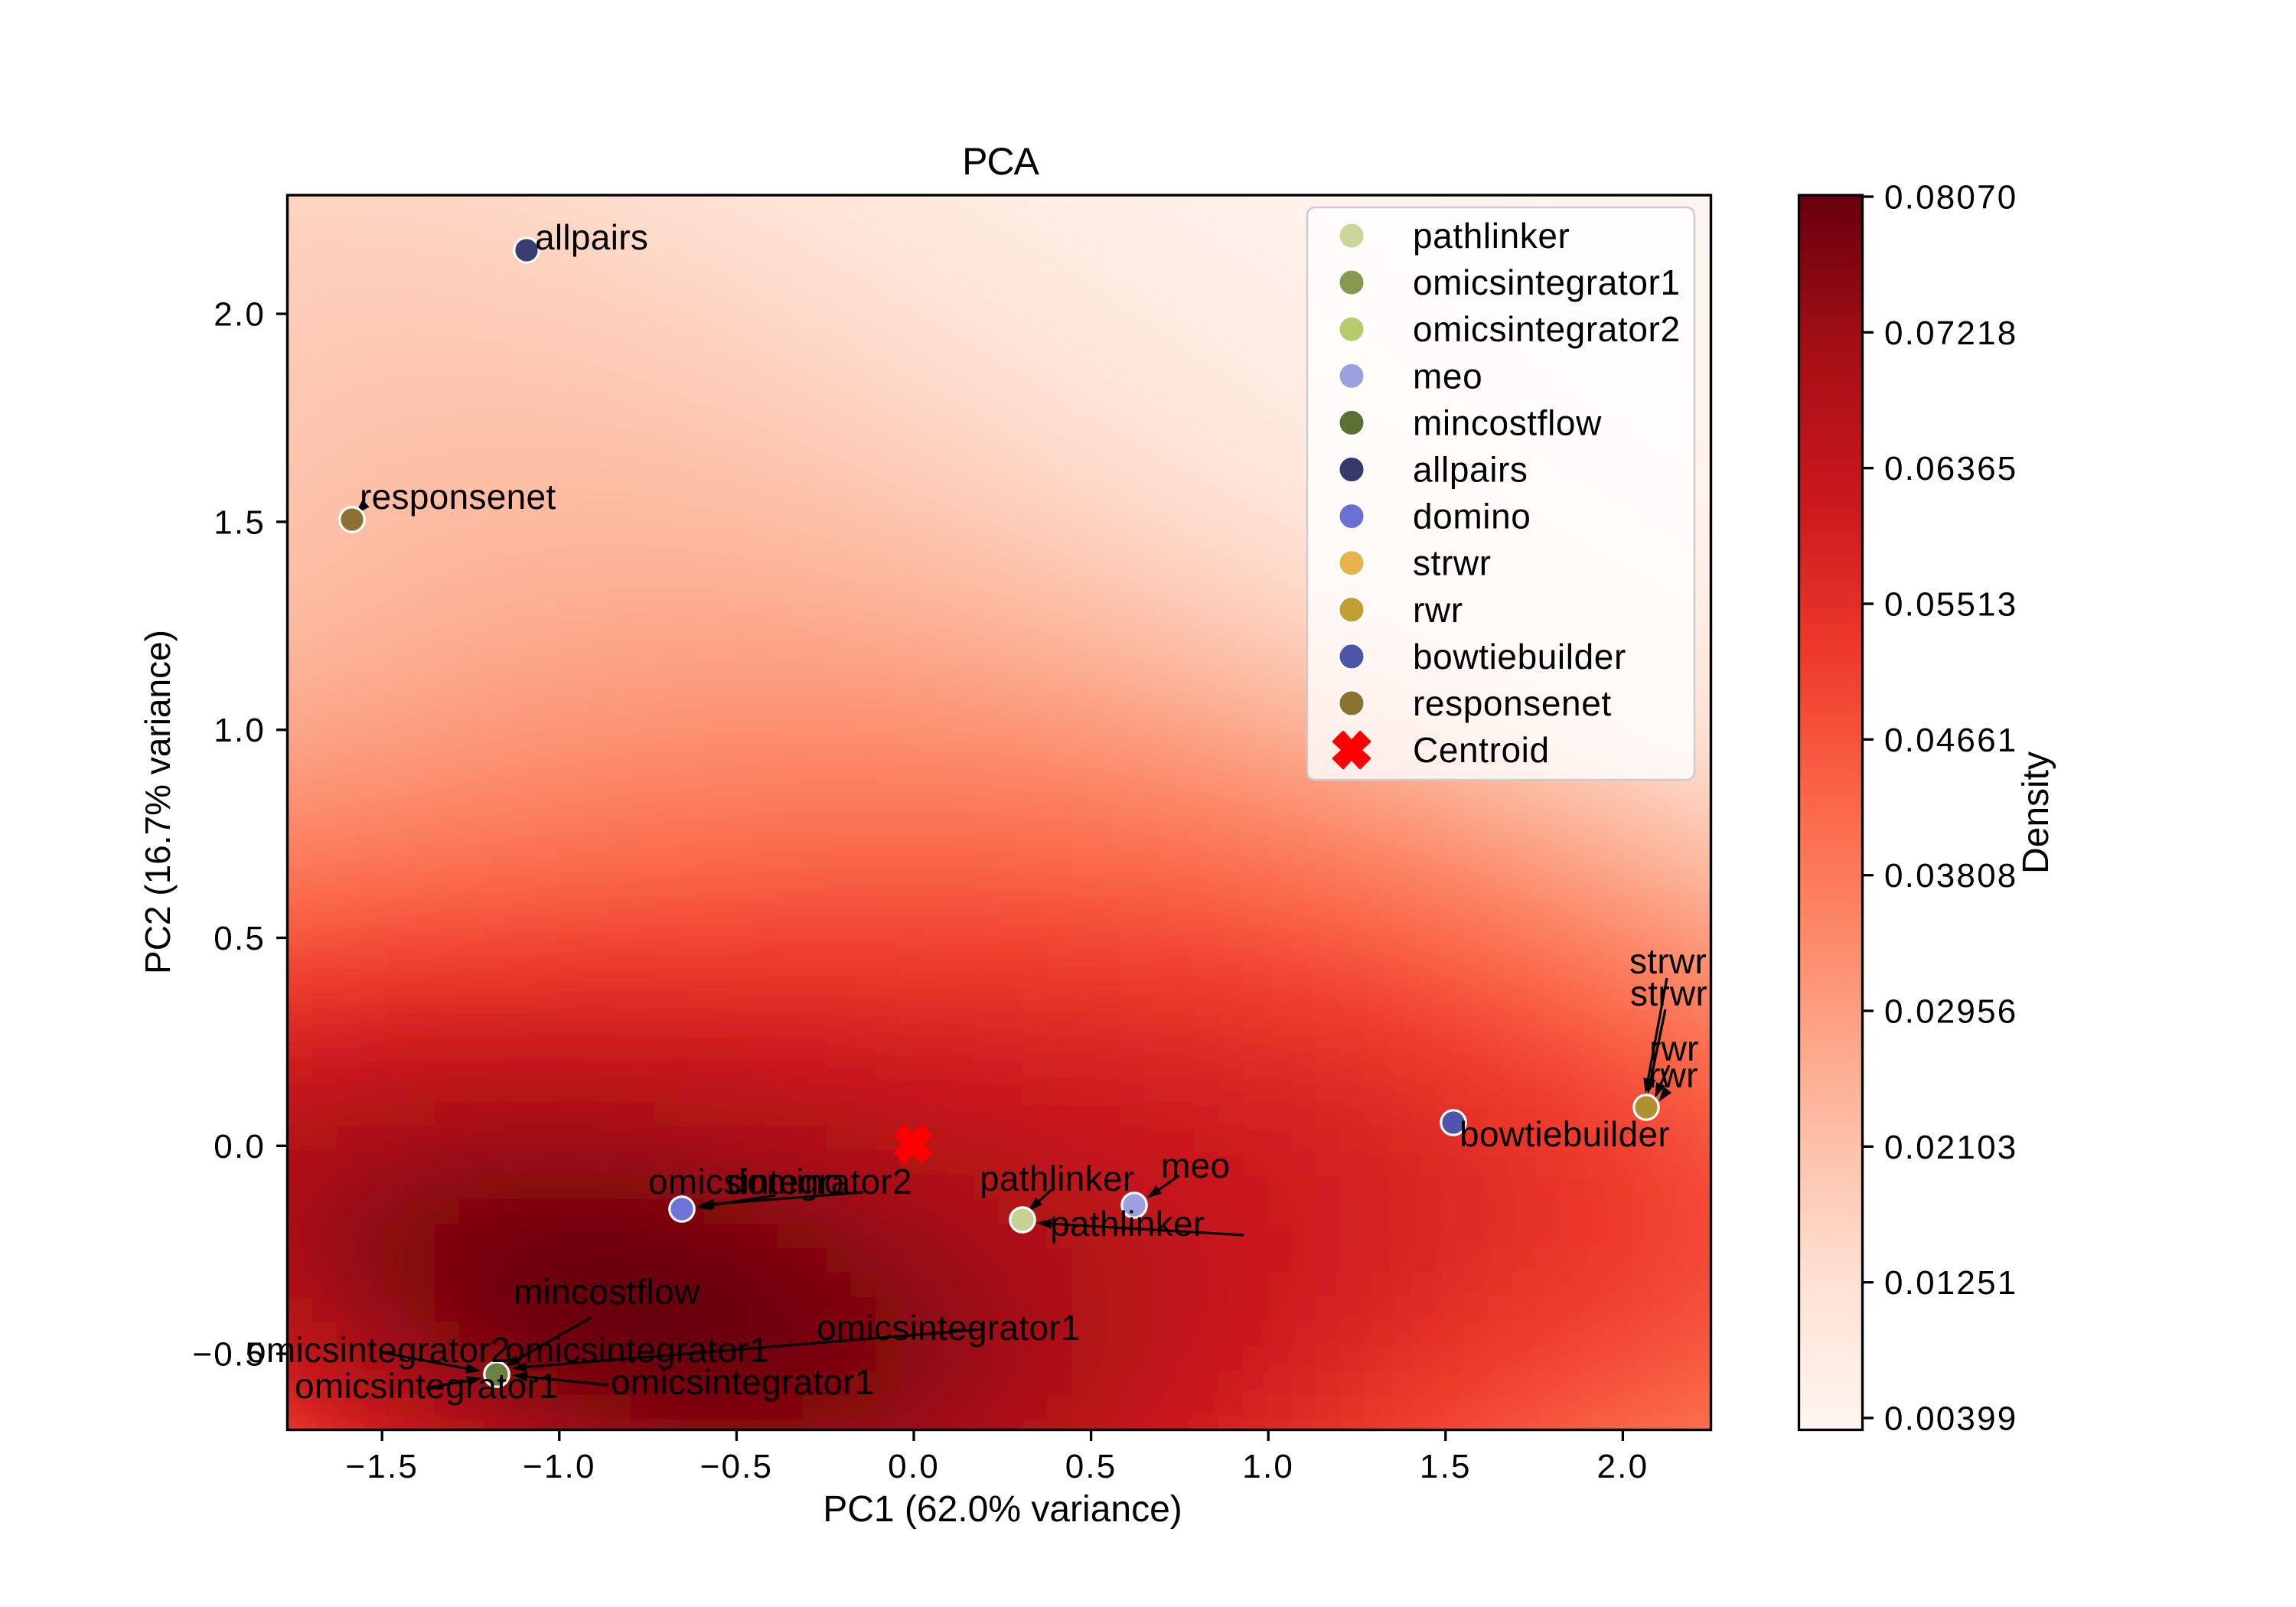 The height and width of the screenshot is (1607, 2296). I want to click on svg-text: 0.02103, so click(1950, 1147).